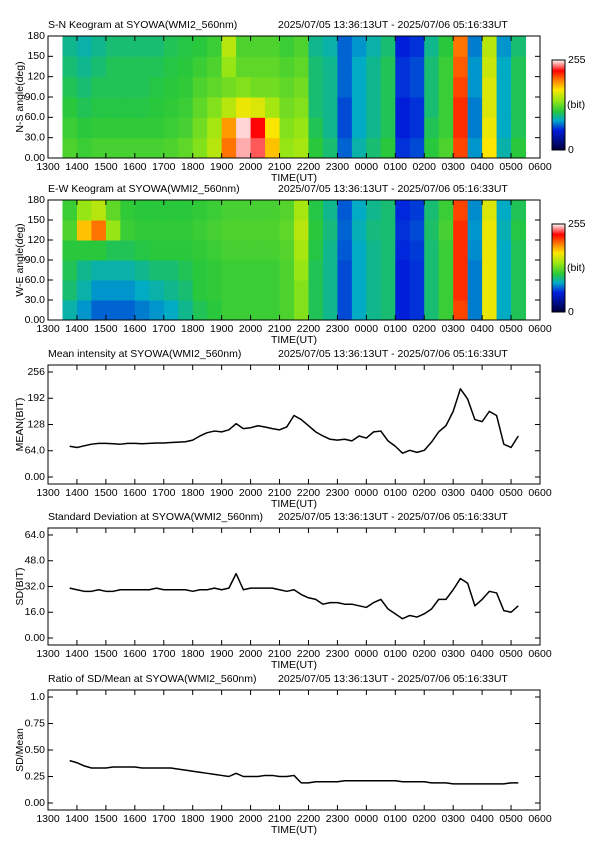 This screenshot has height=842, width=595. Describe the element at coordinates (396, 819) in the screenshot. I see `x-tick-label: 0100` at that location.